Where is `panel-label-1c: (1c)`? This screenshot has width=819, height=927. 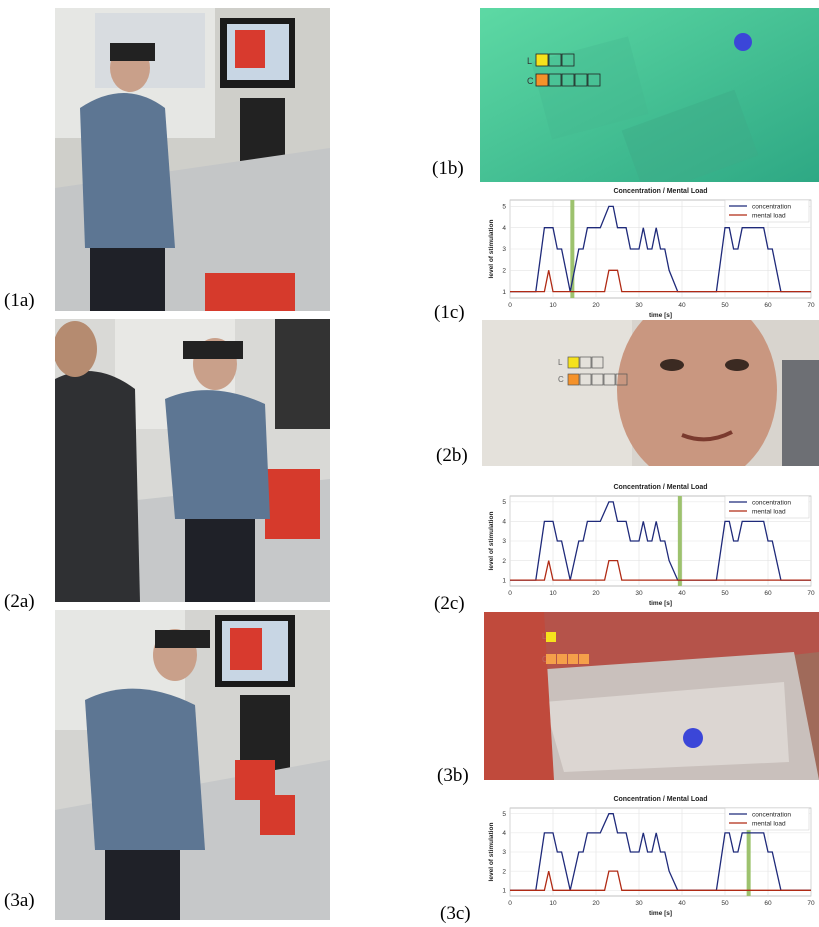
panel-label-1c: (1c) is located at coordinates (449, 312).